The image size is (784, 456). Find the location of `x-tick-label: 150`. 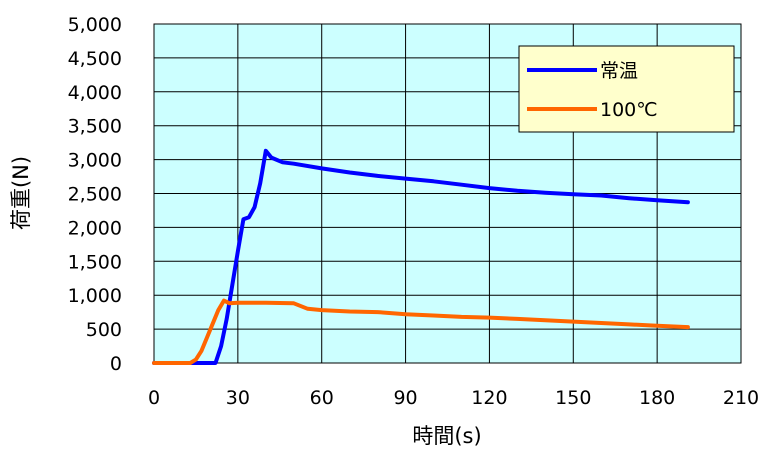

x-tick-label: 150 is located at coordinates (573, 398).